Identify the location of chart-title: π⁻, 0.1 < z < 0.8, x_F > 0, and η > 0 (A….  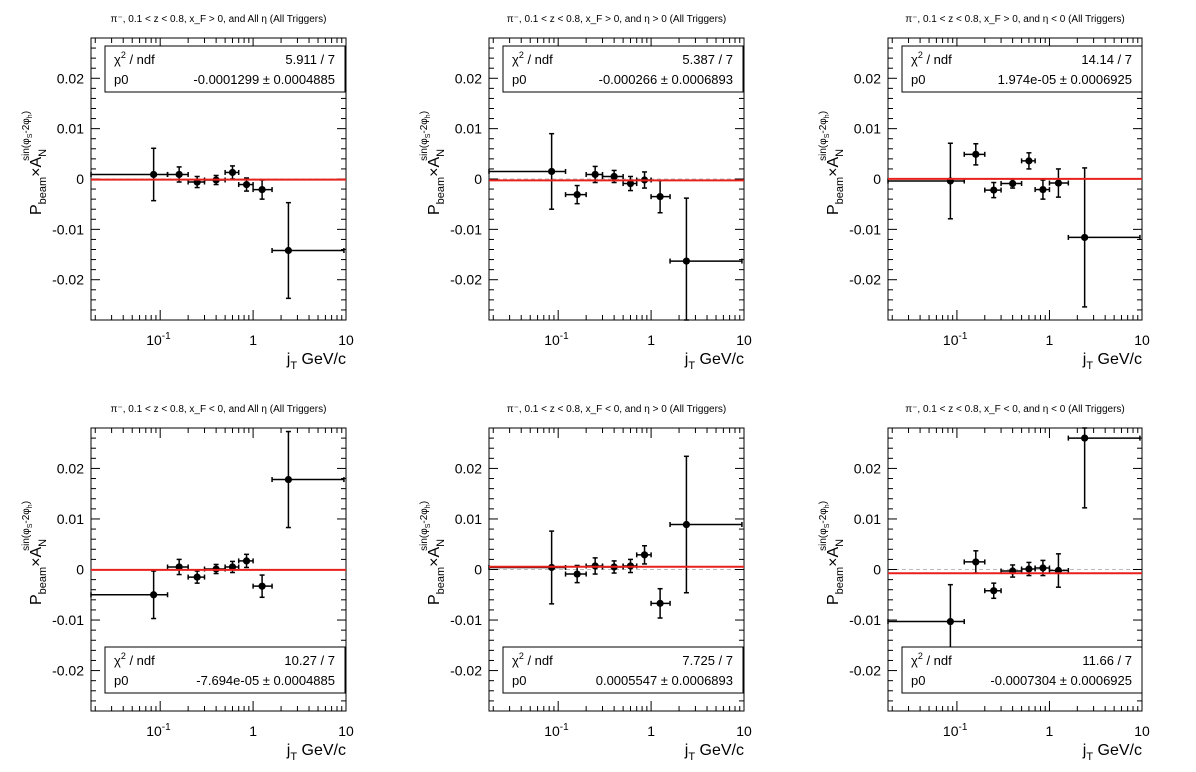
(617, 19).